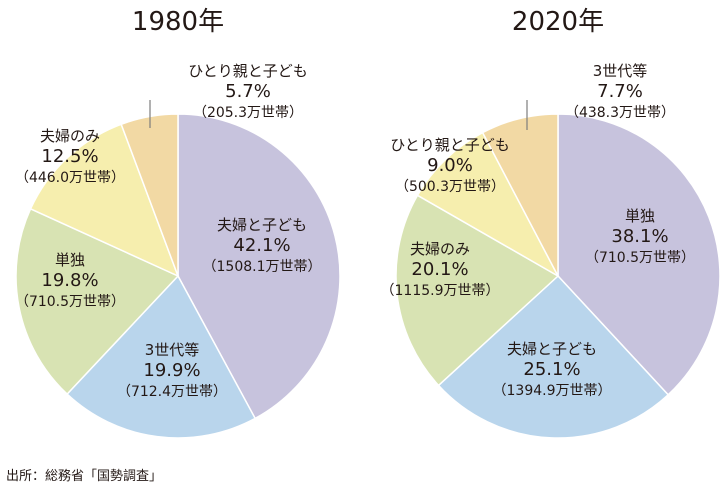 This screenshot has width=720, height=491. I want to click on slice-label-households: （712.4万世帯）, so click(172, 392).